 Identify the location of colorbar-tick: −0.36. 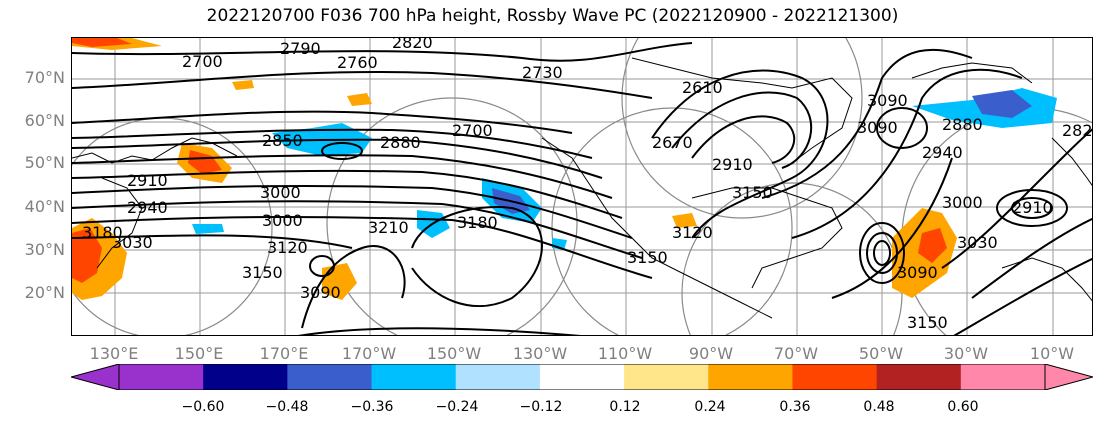
(372, 407).